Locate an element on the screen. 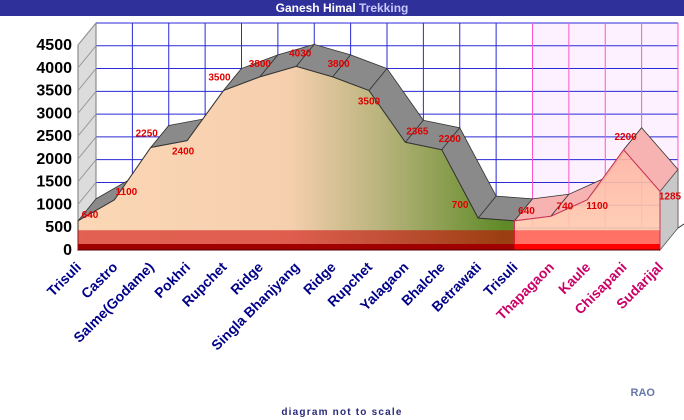 This screenshot has height=420, width=684. chart-title: Ganesh Himal Trekking is located at coordinates (342, 8).